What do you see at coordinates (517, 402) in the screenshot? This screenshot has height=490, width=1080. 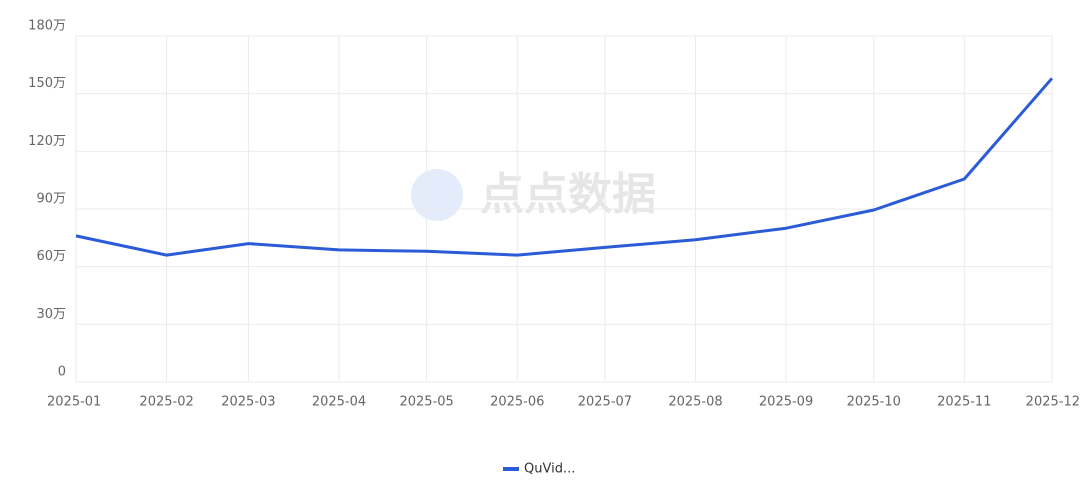 I see `x-tick-label: 2025-06` at bounding box center [517, 402].